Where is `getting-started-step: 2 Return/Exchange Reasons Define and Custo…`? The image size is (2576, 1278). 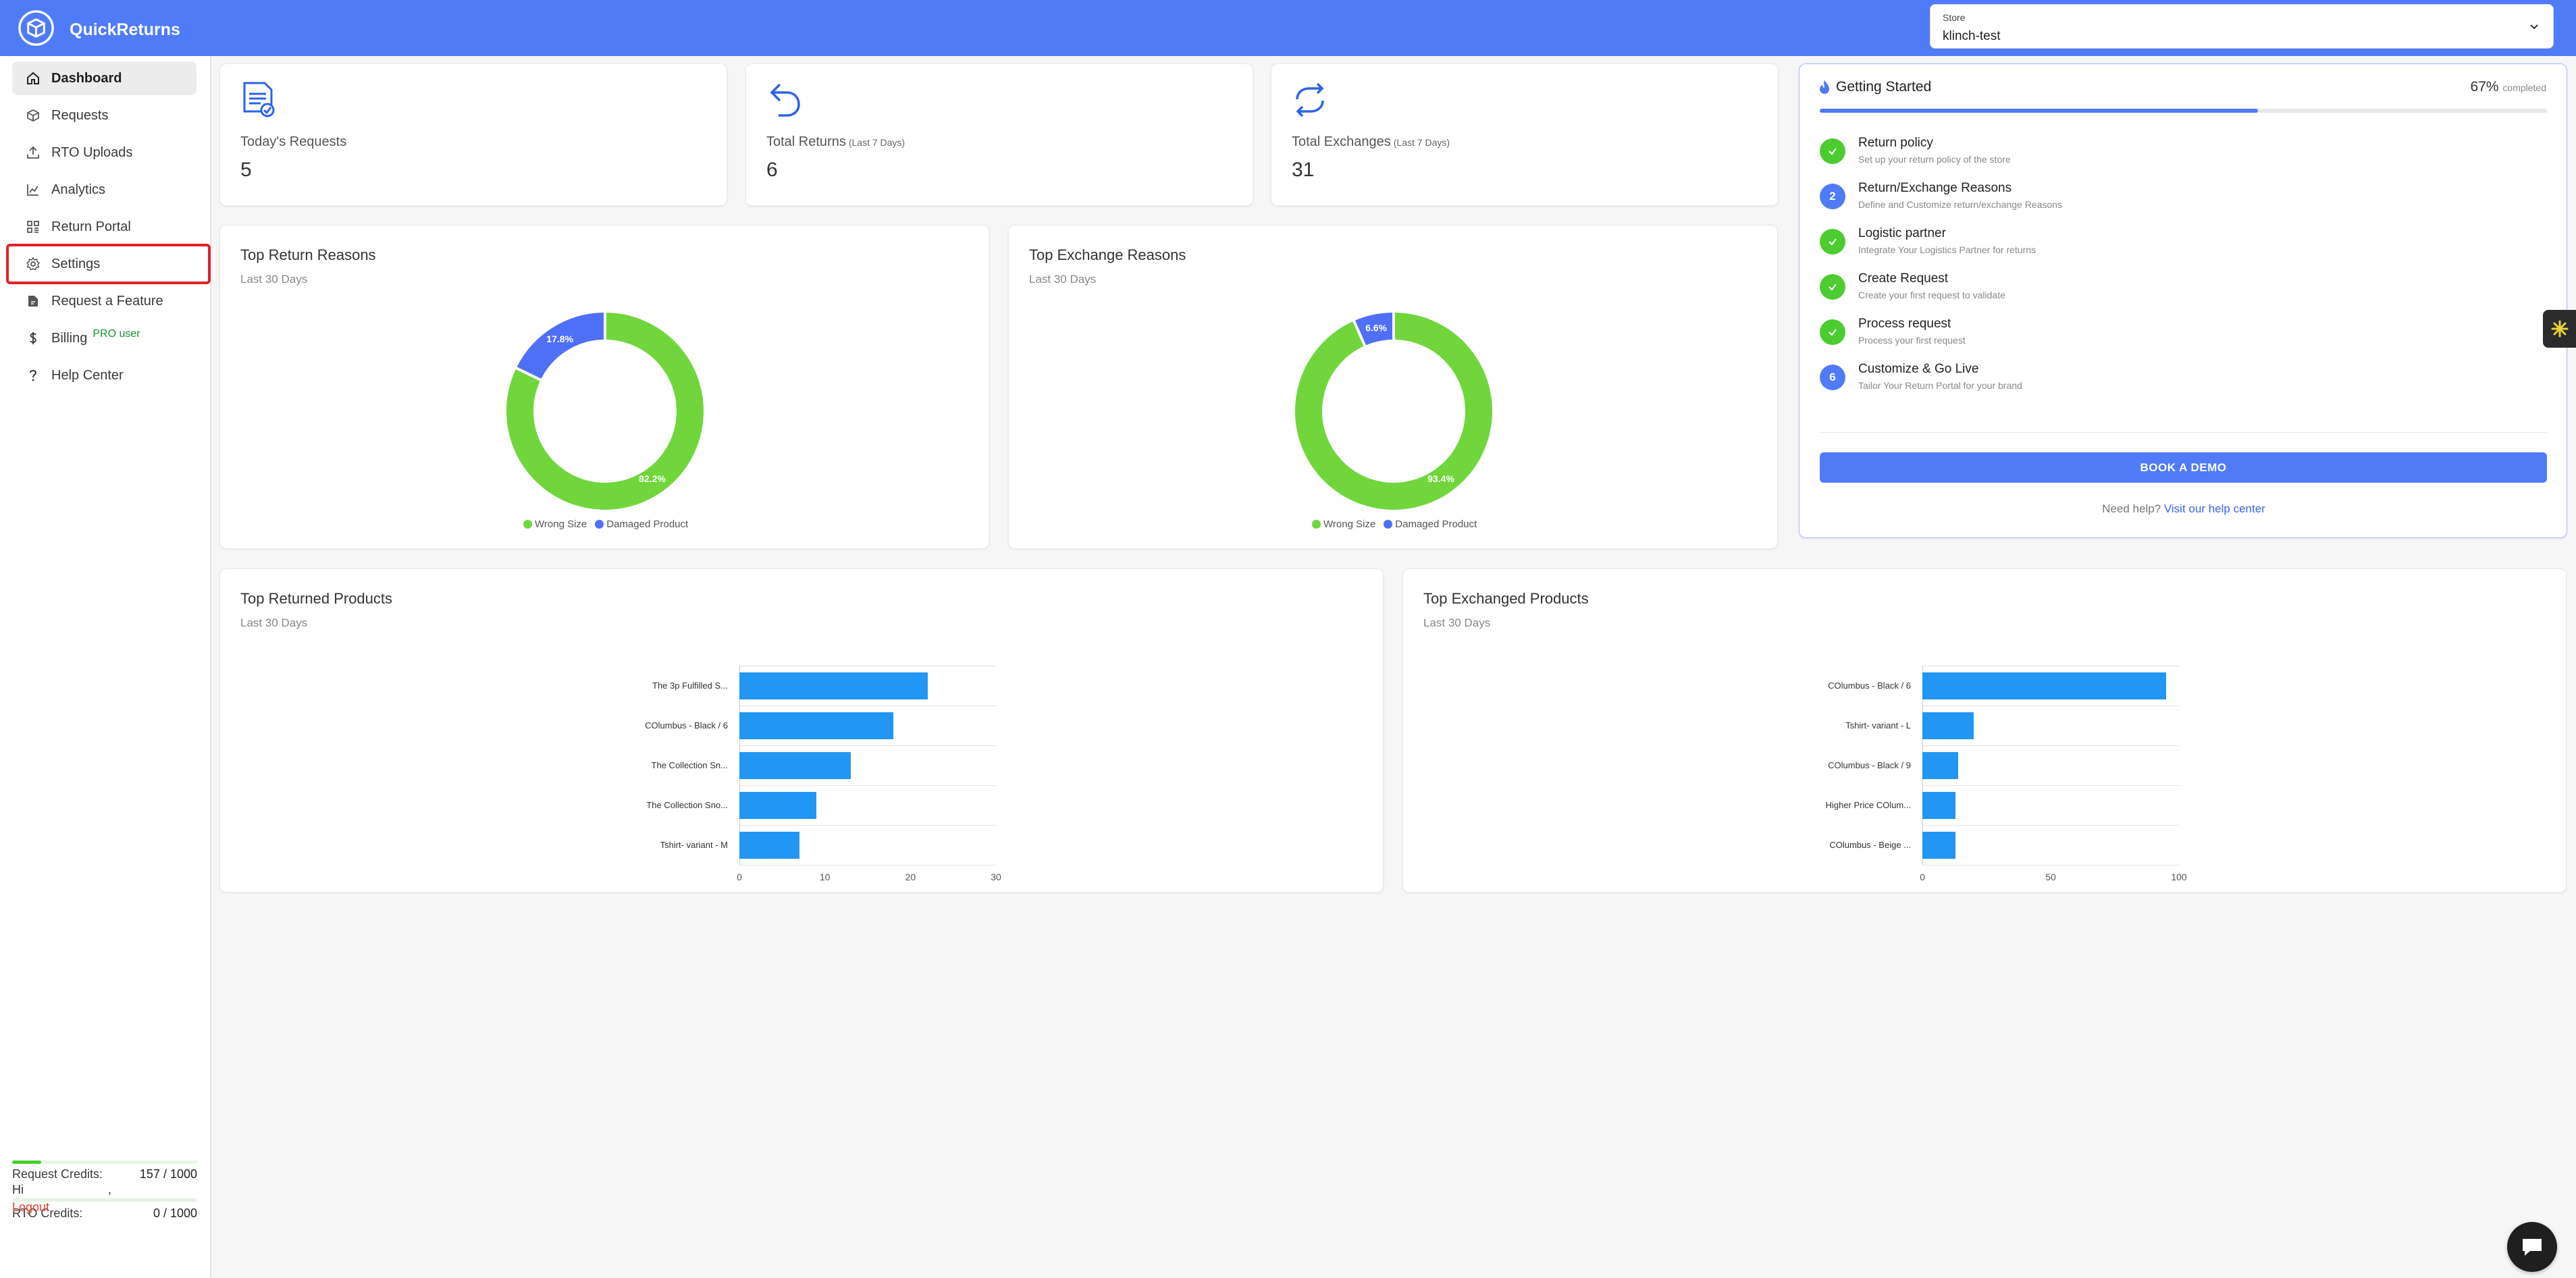 getting-started-step: 2 Return/Exchange Reasons Define and Custo… is located at coordinates (2157, 201).